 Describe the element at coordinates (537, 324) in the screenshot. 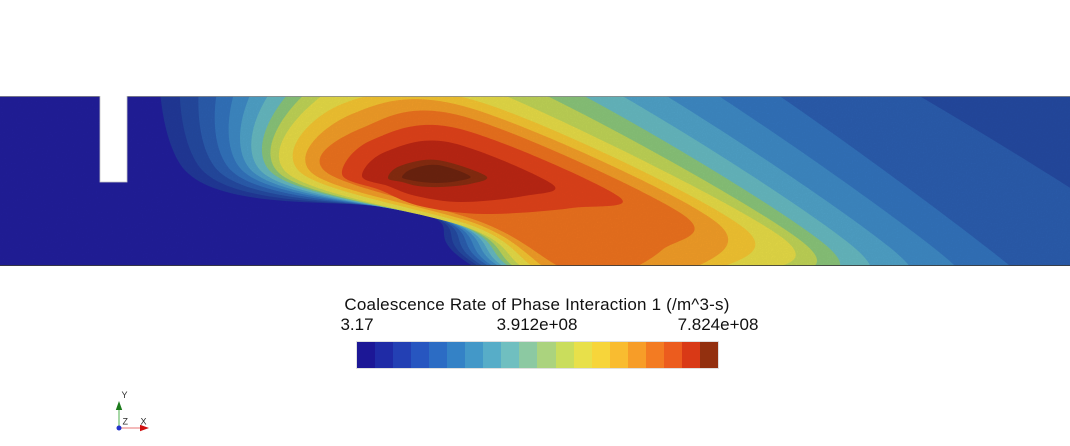

I see `legend-mid-value: 3.912e+08` at that location.